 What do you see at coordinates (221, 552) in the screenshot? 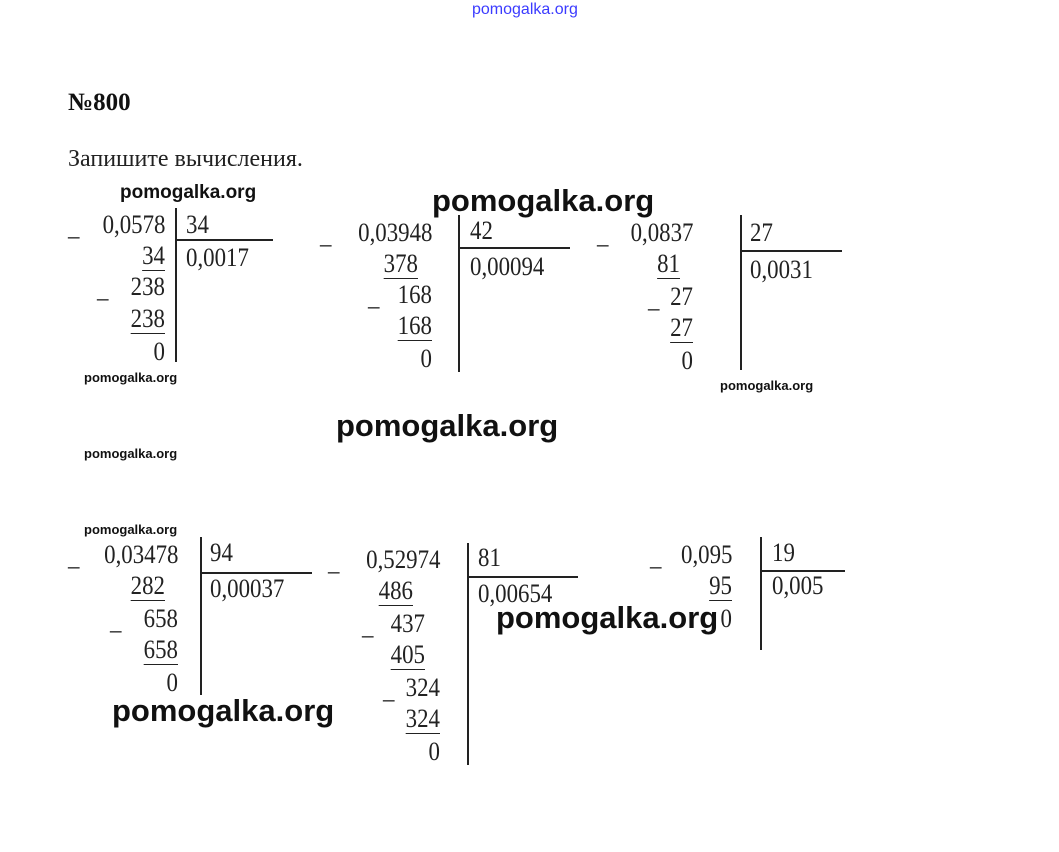
I see `divisor: 94` at bounding box center [221, 552].